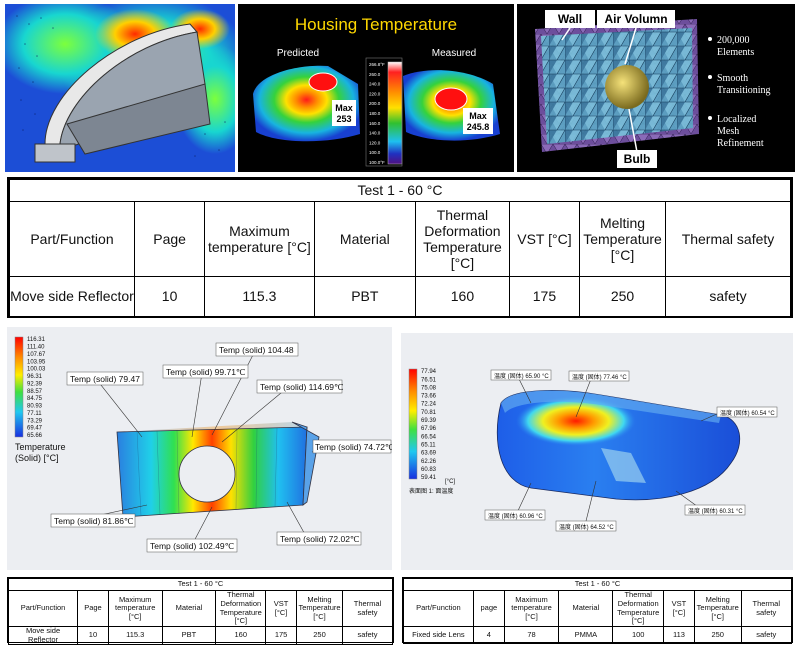 The height and width of the screenshot is (646, 800). I want to click on table-2-cell-5: 113, so click(678, 635).